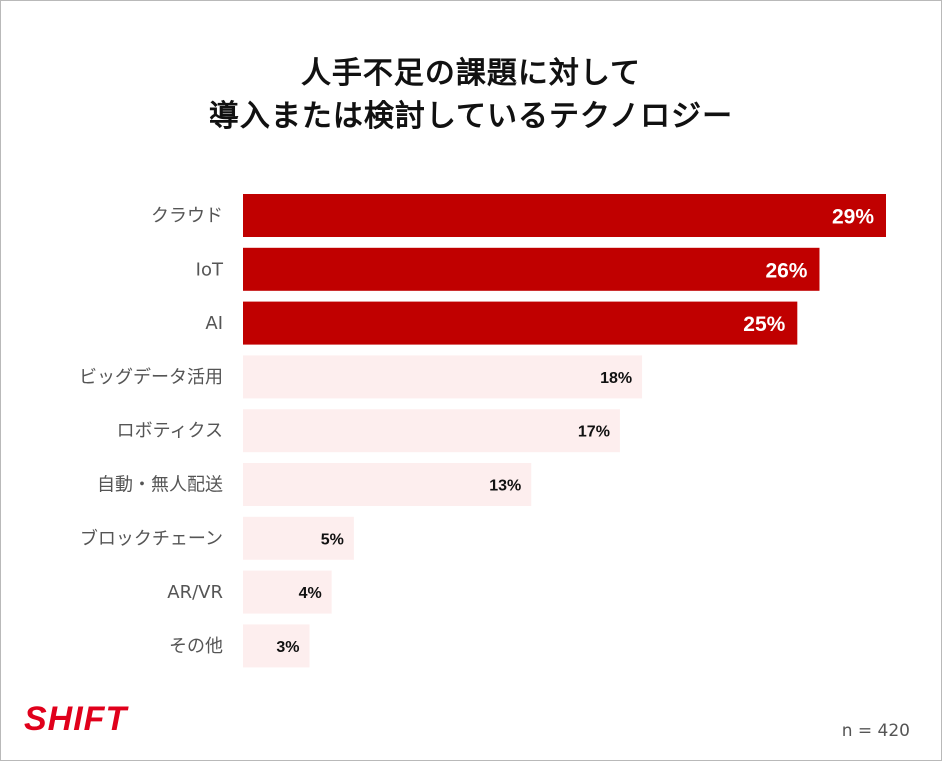 The height and width of the screenshot is (761, 942). Describe the element at coordinates (616, 378) in the screenshot. I see `value-label-3: 18%` at that location.